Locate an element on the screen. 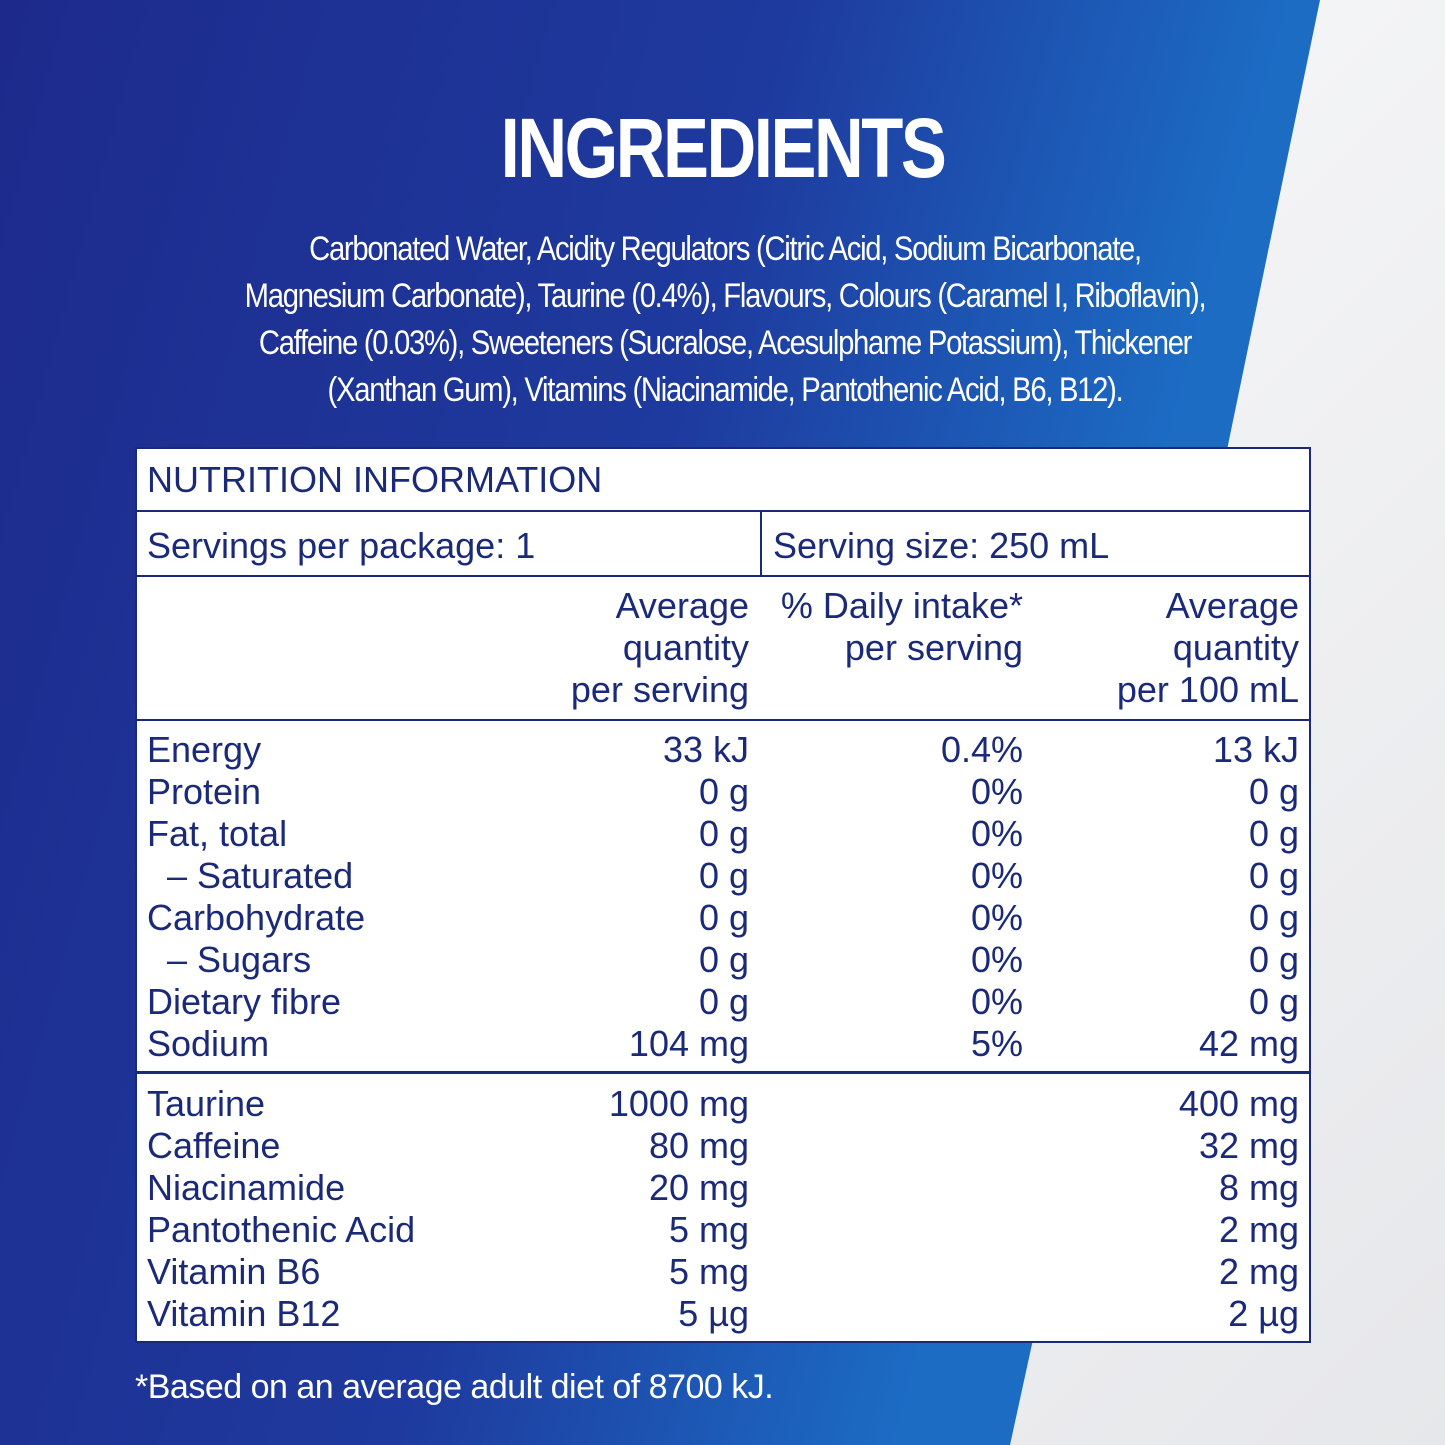 Image resolution: width=1445 pixels, height=1445 pixels. nutrient-name: Caffeine is located at coordinates (214, 1145).